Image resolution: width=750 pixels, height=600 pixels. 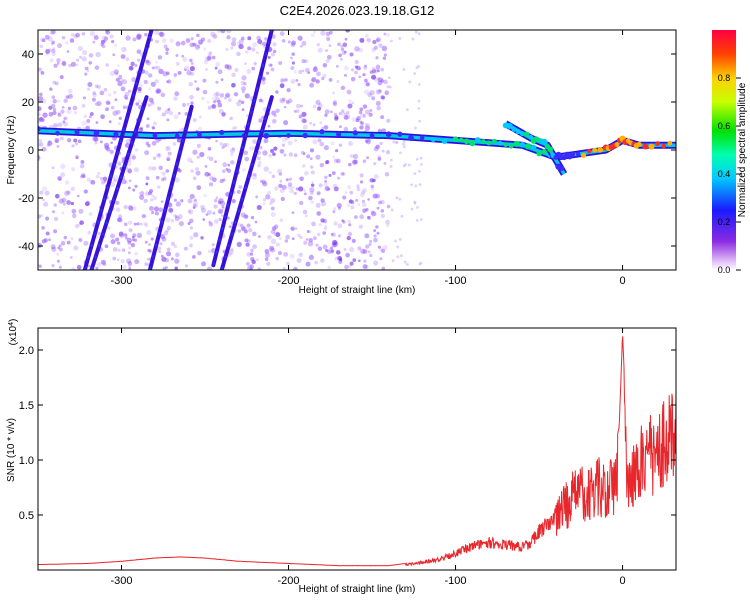 I want to click on colorbar-tick-label: 0.6, so click(x=724, y=126).